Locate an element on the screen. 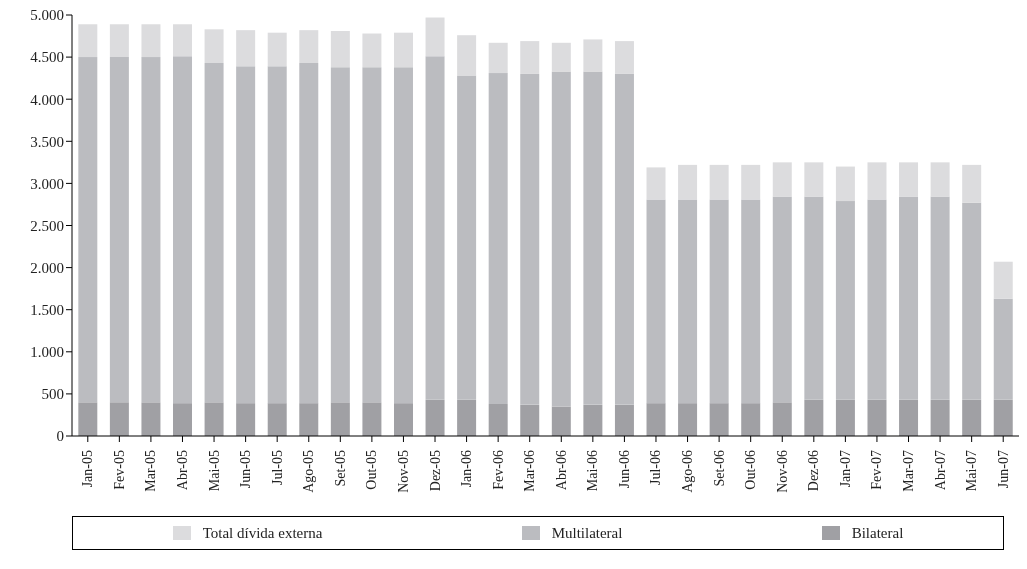  x-tick-label: Mai-07 is located at coordinates (972, 471).